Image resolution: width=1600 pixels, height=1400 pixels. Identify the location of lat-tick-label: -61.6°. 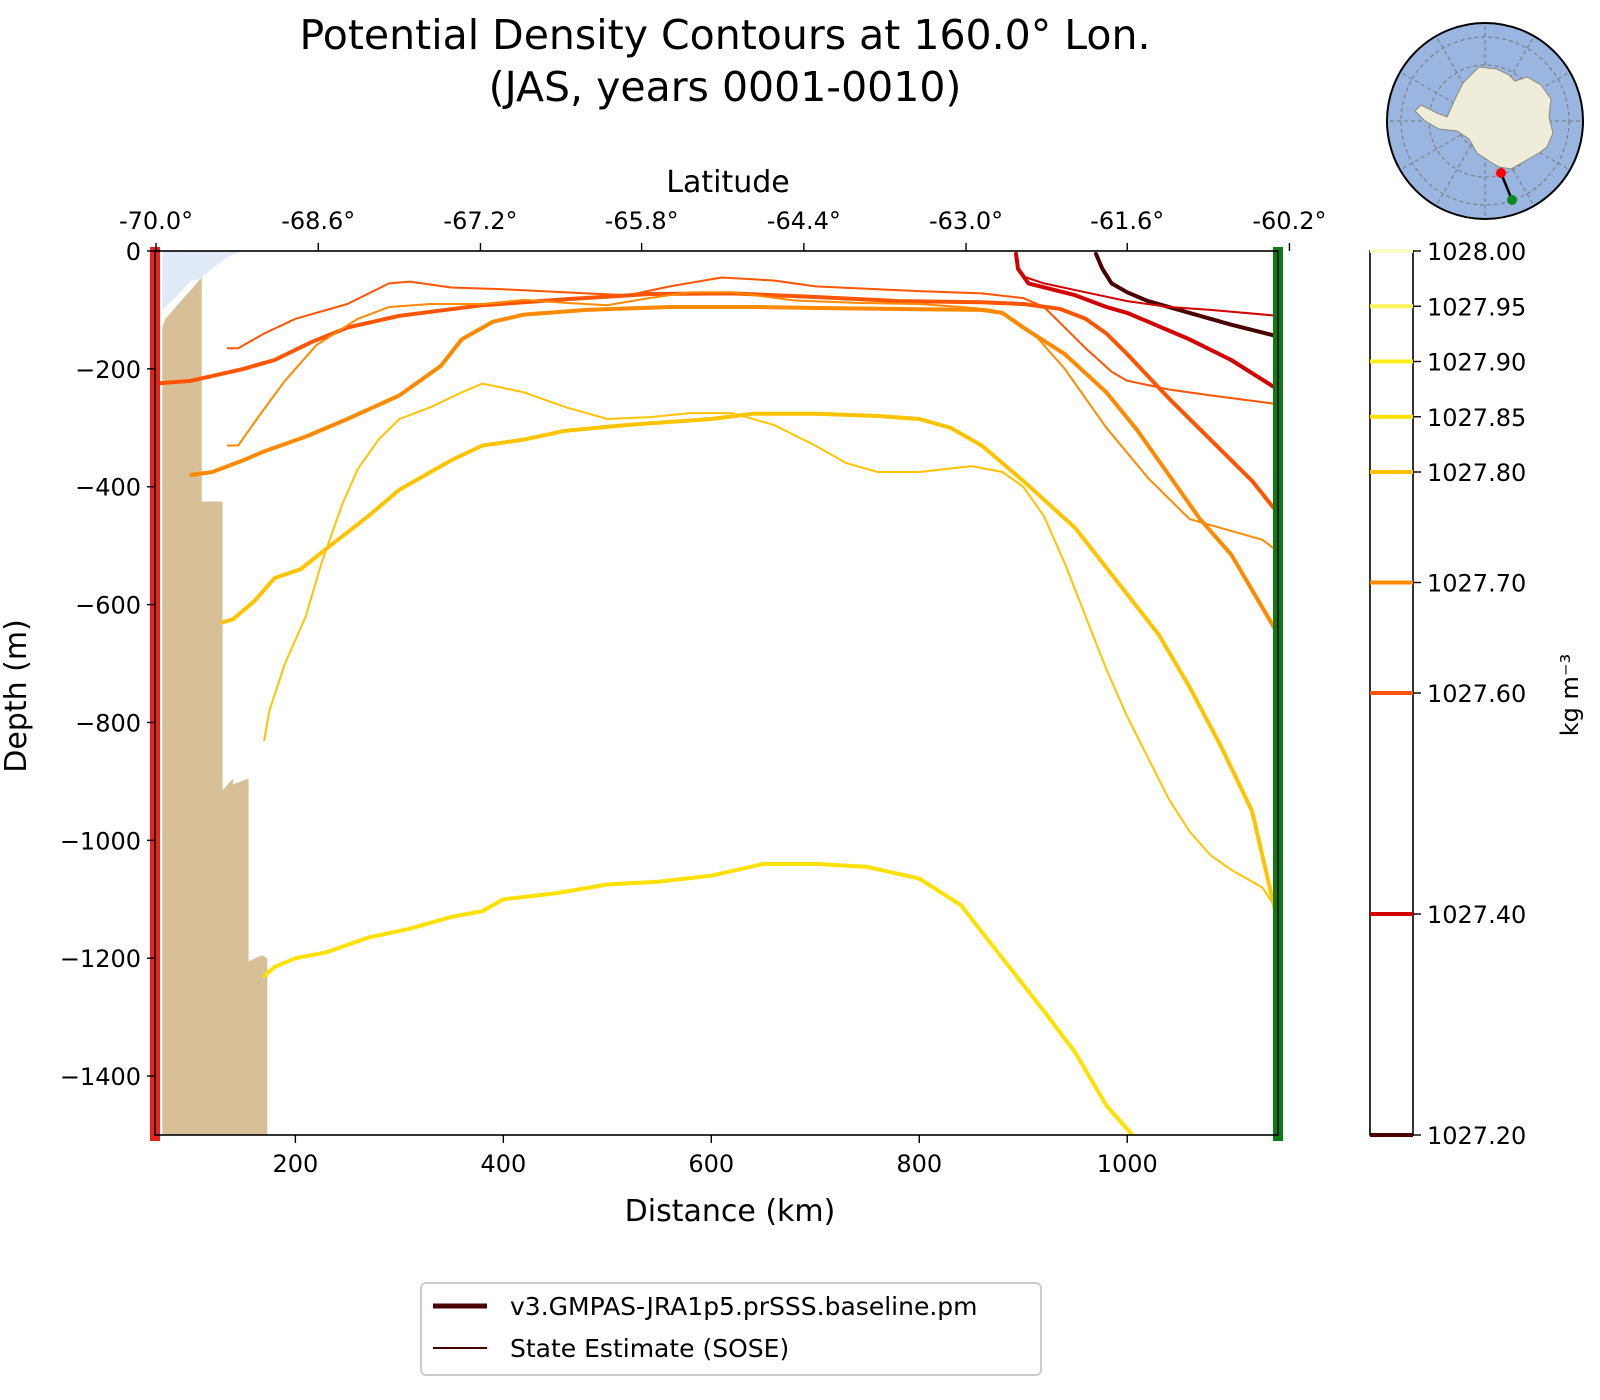
(1127, 221).